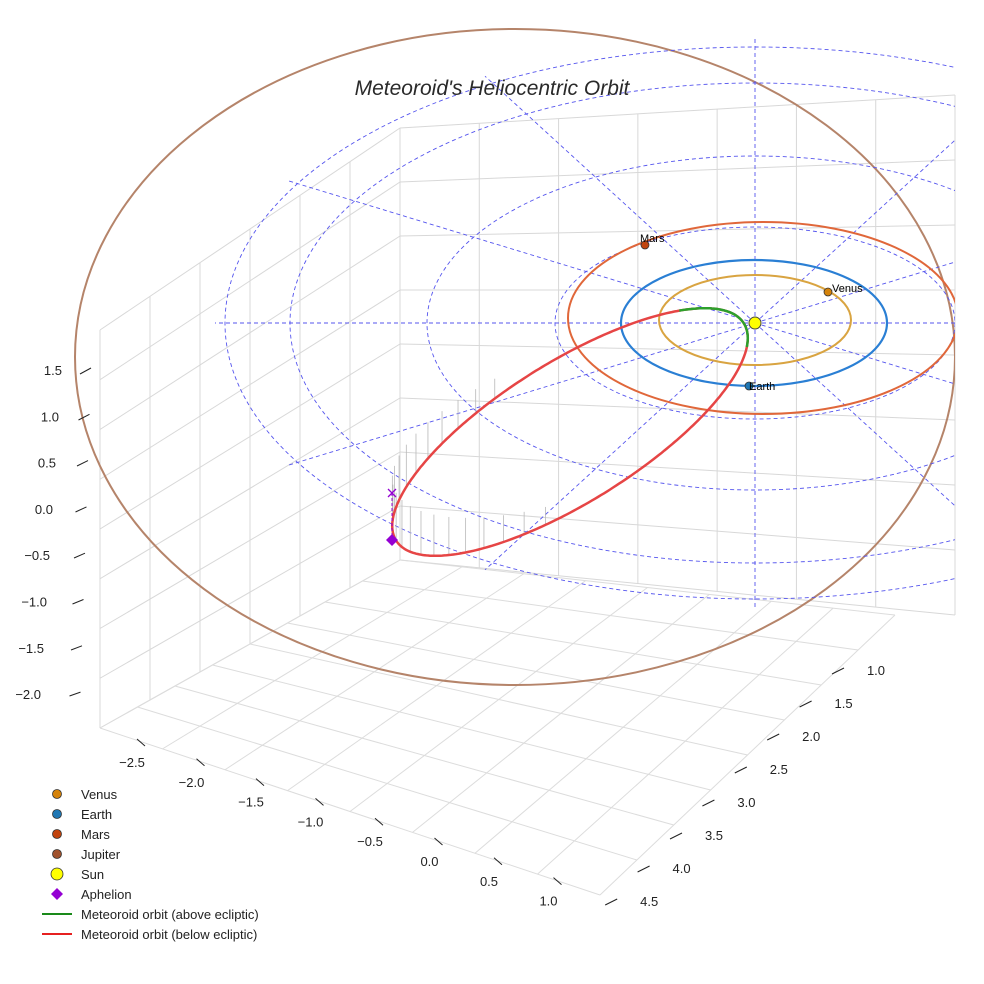 The height and width of the screenshot is (984, 984). I want to click on z-tick-label: 0.0, so click(44, 509).